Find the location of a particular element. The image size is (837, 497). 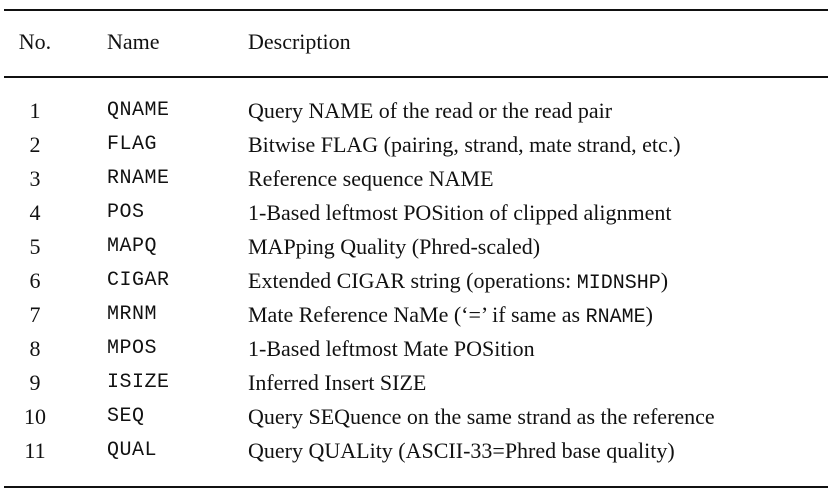

field-name: MPOS is located at coordinates (132, 348).